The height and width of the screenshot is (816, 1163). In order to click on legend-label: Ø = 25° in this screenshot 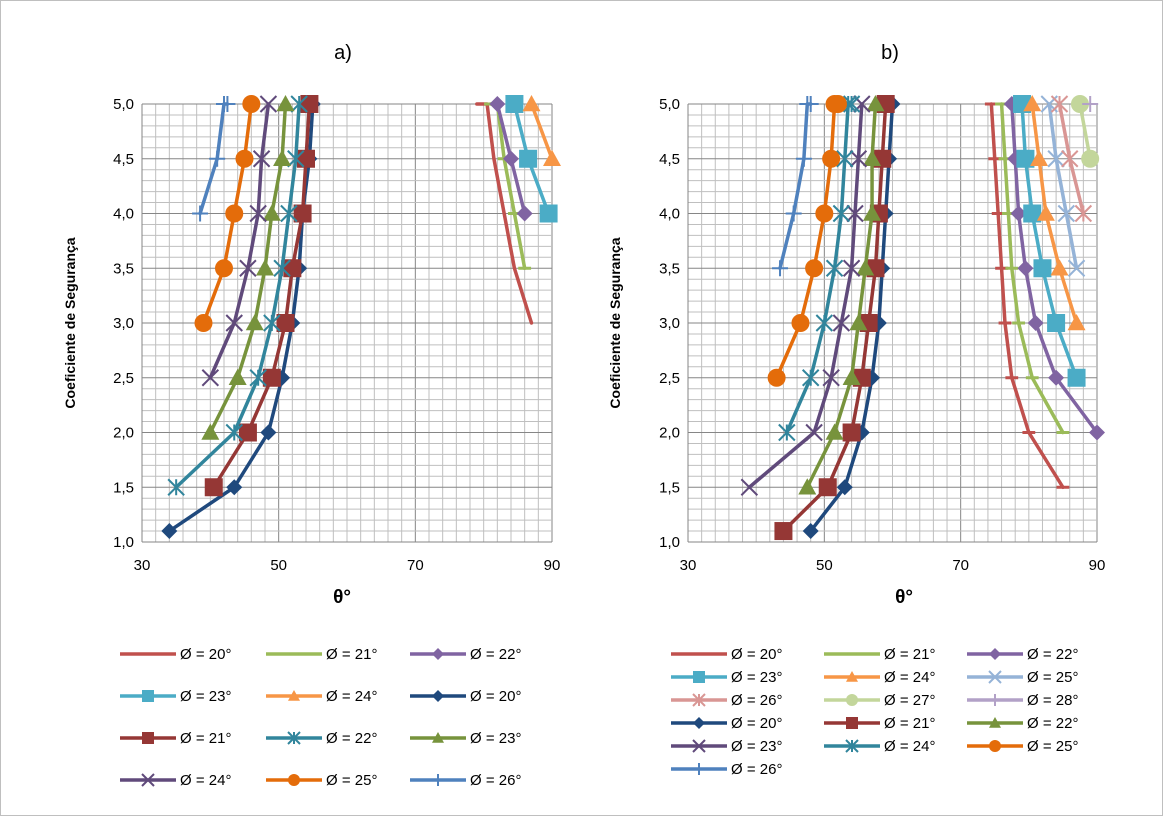, I will do `click(1052, 677)`.